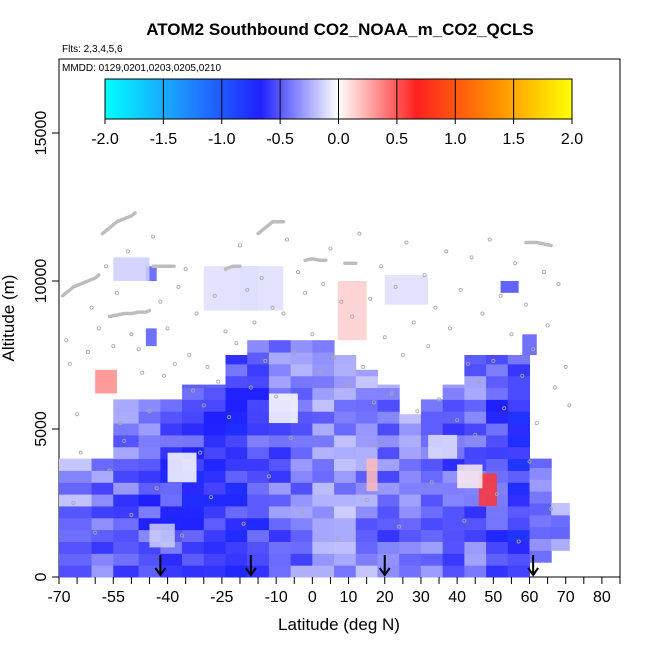 This screenshot has width=650, height=650. Describe the element at coordinates (457, 597) in the screenshot. I see `x-tick-label: 40` at that location.